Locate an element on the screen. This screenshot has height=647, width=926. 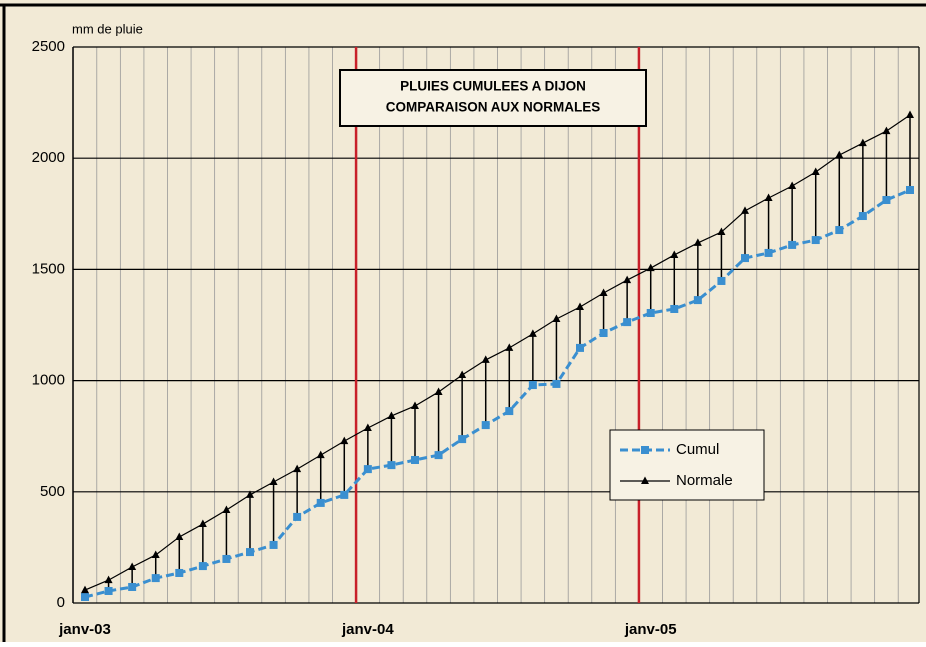
y-tick-label: 500 is located at coordinates (52, 491).